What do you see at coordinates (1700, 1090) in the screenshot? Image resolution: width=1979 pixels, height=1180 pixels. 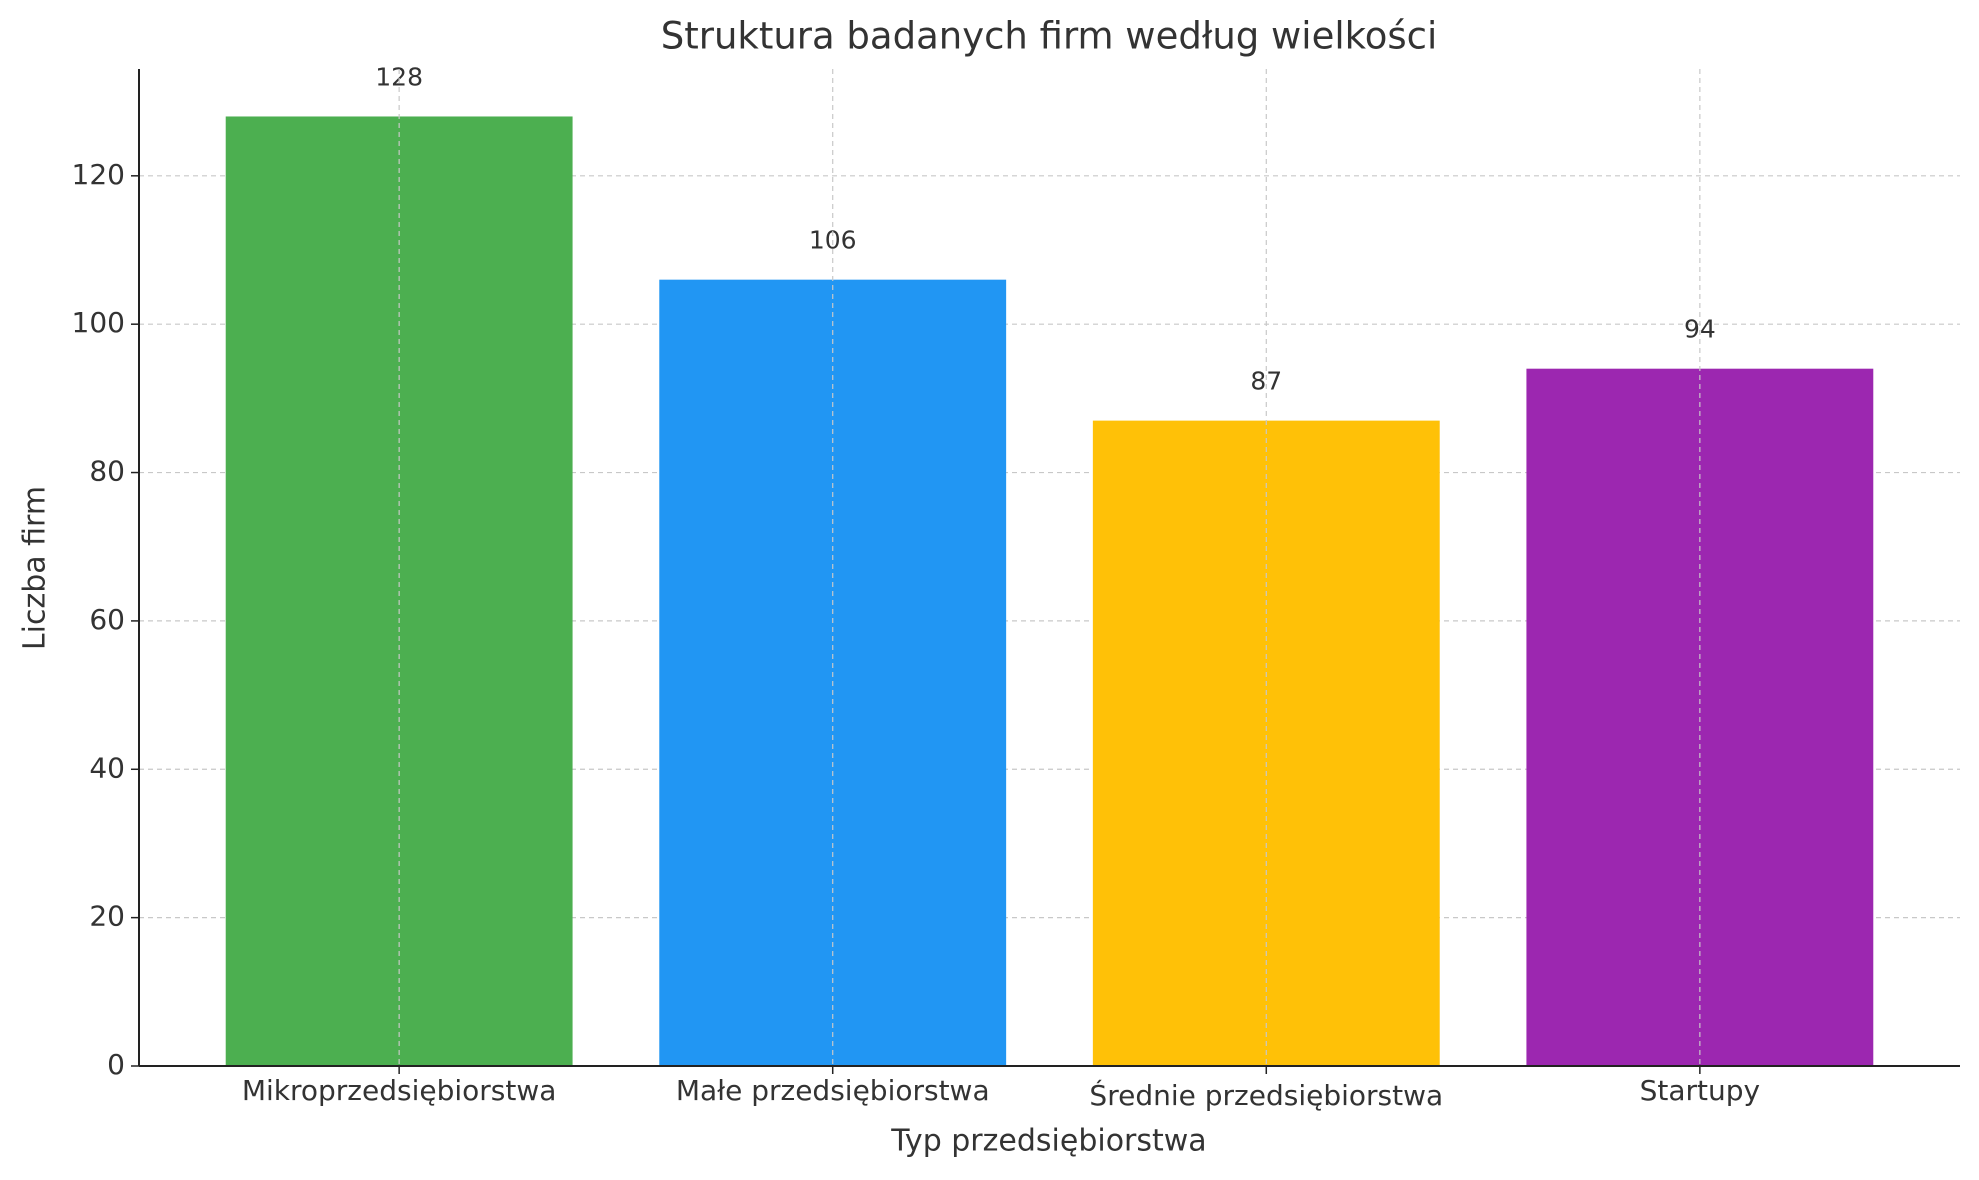 I see `x-tick-label: Startupy` at bounding box center [1700, 1090].